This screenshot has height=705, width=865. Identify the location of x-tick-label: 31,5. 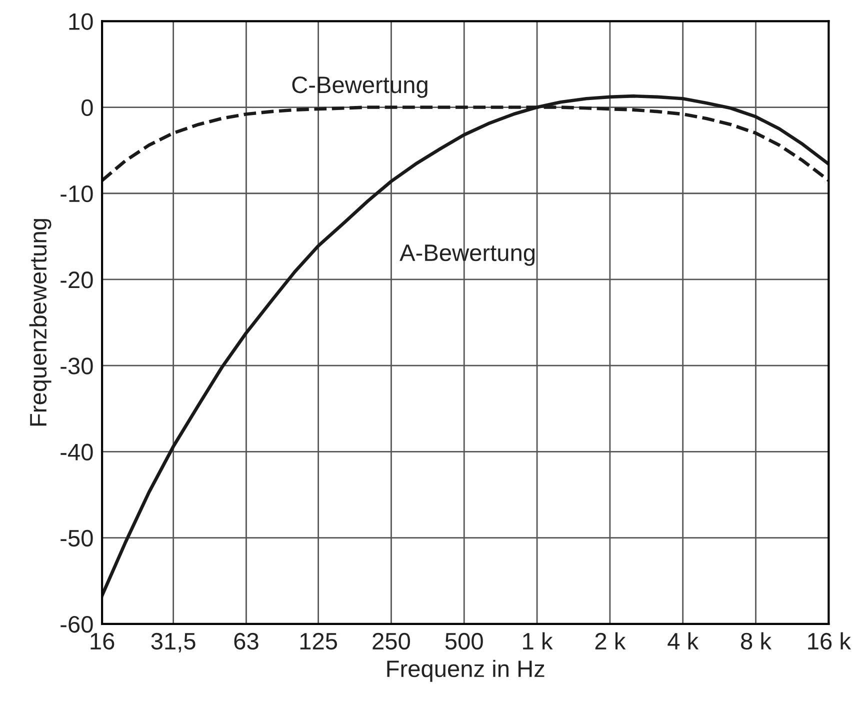
(173, 642).